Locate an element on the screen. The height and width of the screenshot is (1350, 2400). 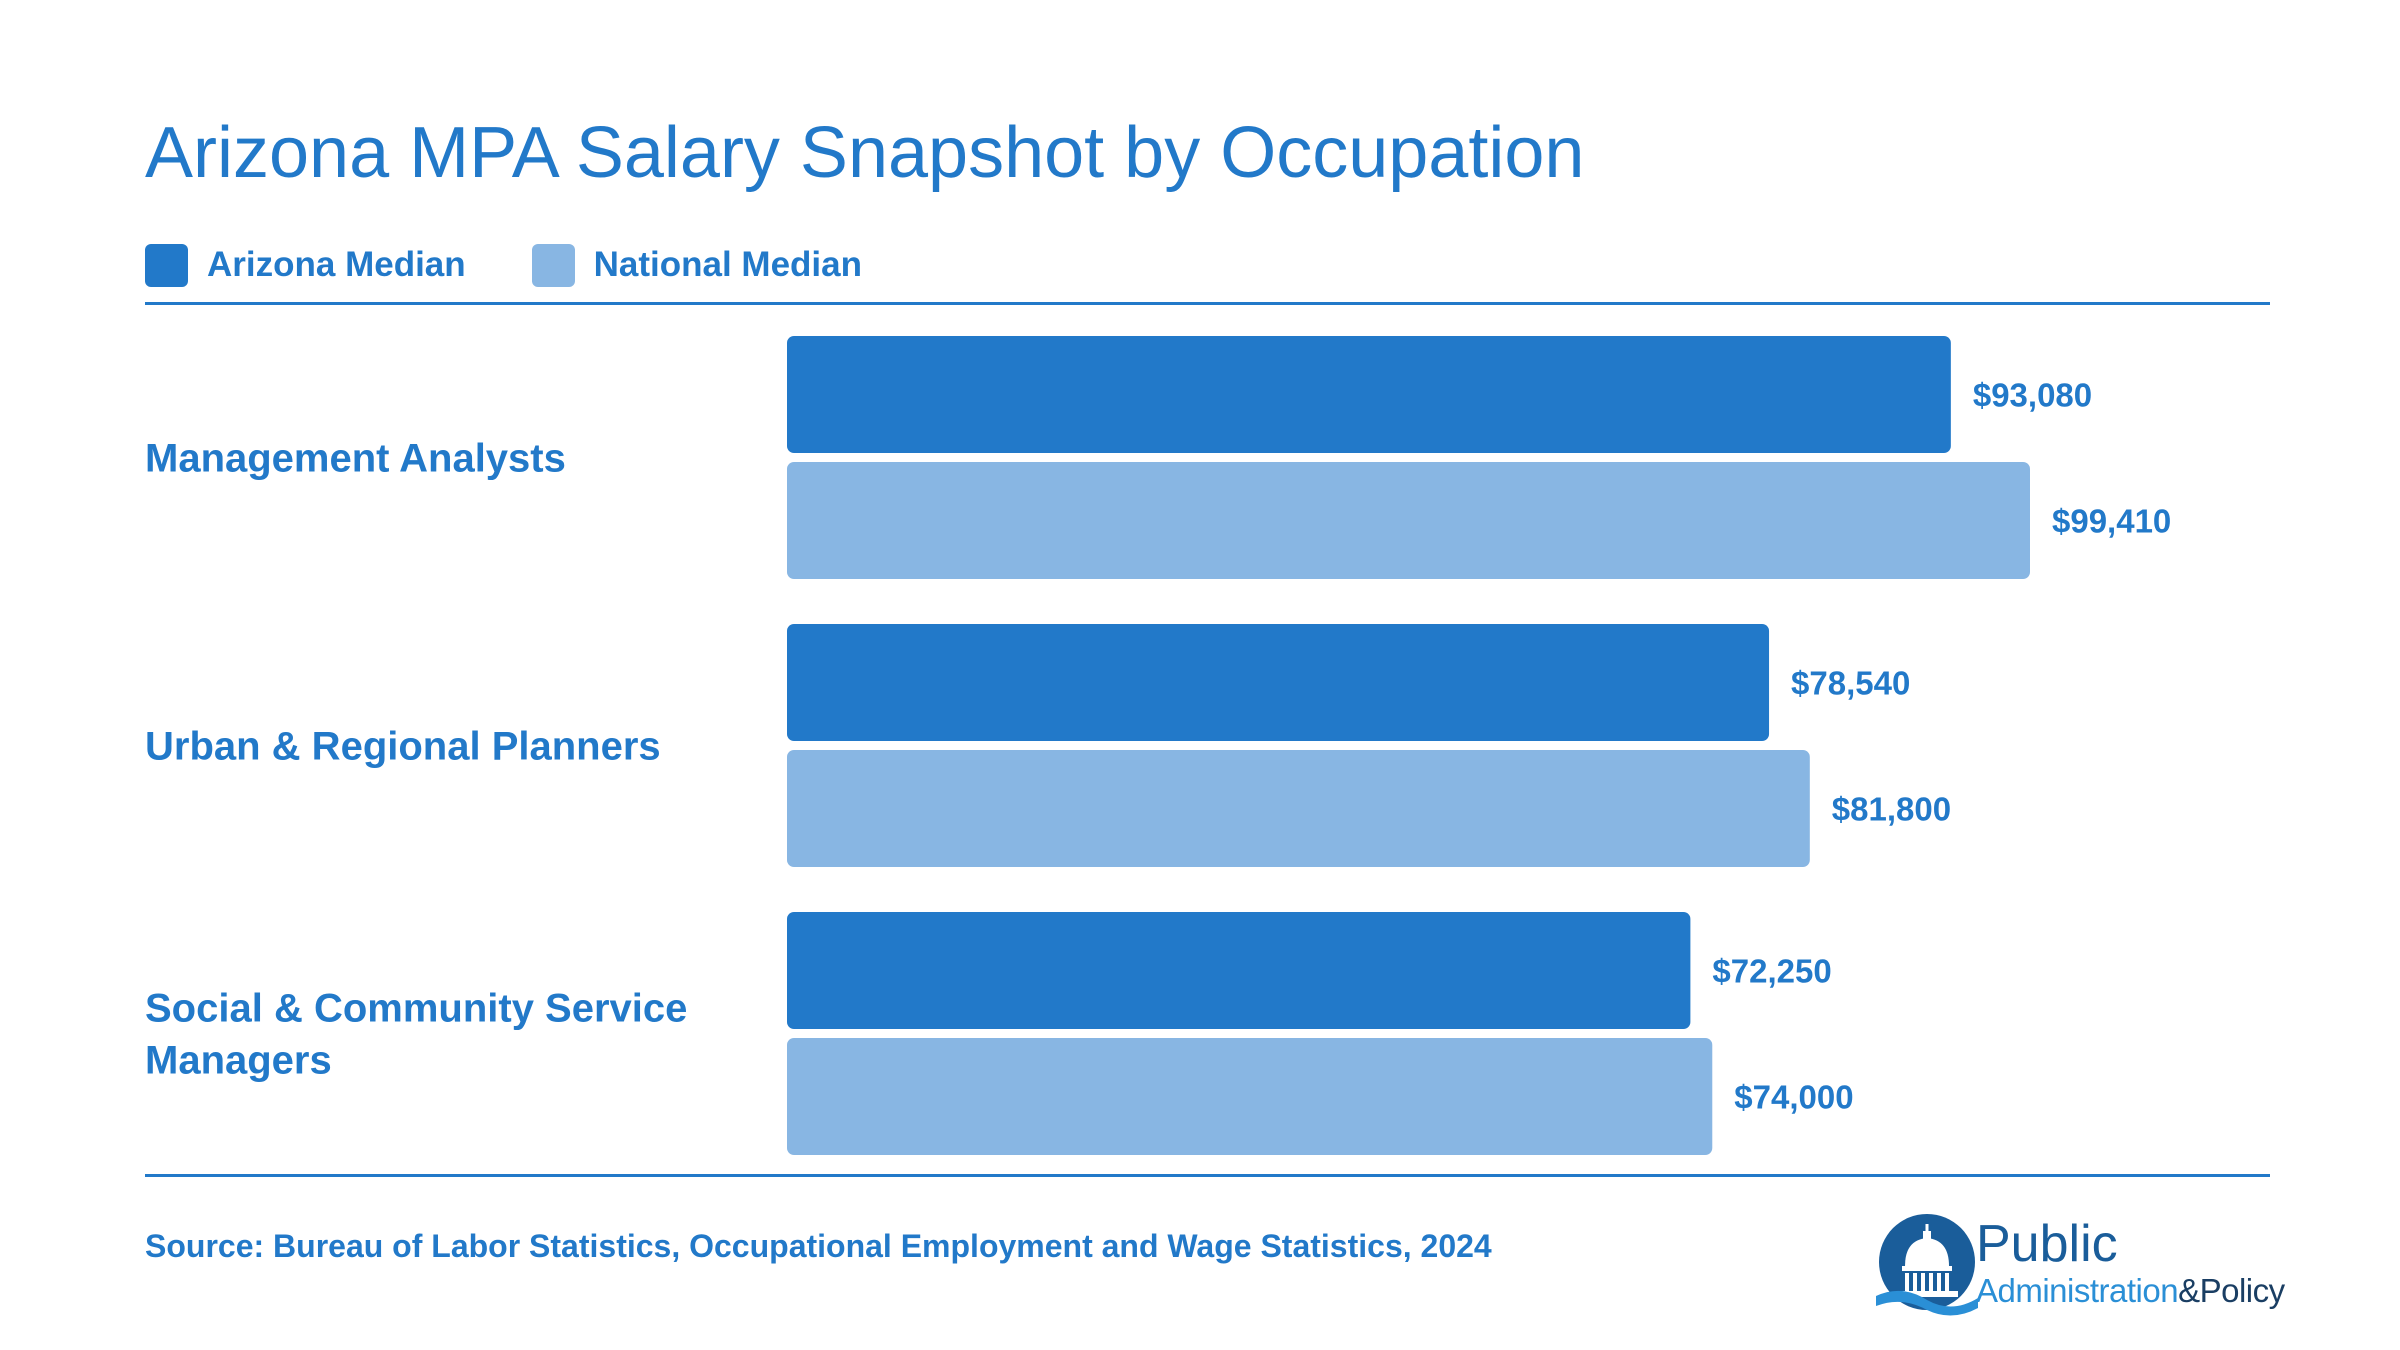
bar-arizona-median-management-analysts is located at coordinates (1369, 394).